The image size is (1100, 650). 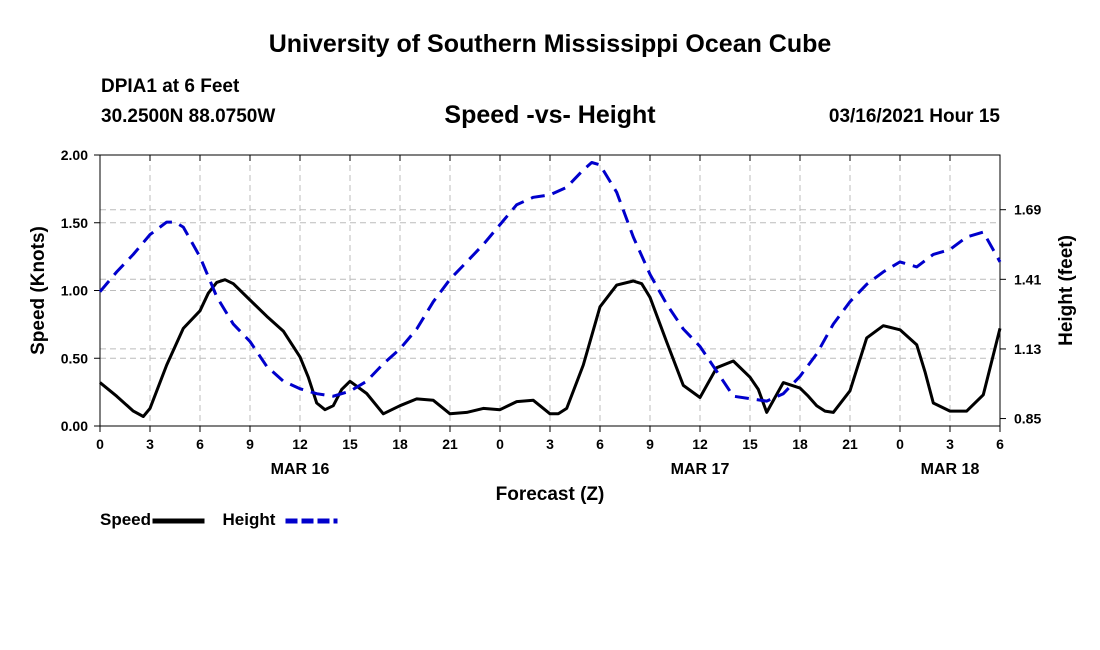 What do you see at coordinates (1066, 290) in the screenshot?
I see `y-right-axis-title: Height (feet)` at bounding box center [1066, 290].